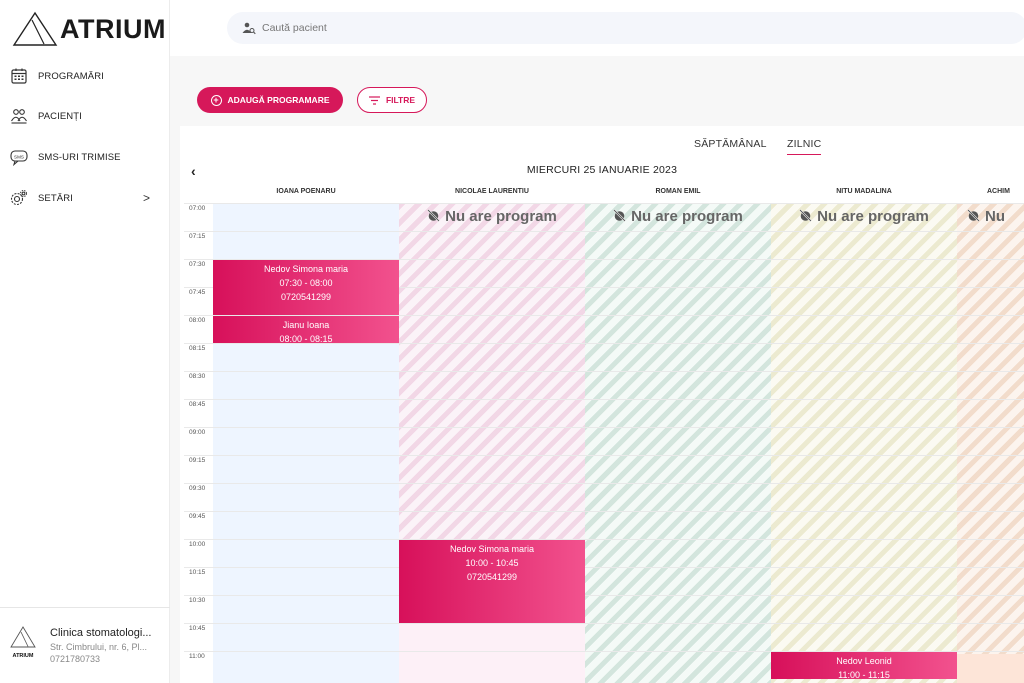  What do you see at coordinates (23, 637) in the screenshot?
I see `clinic-logo-icon` at bounding box center [23, 637].